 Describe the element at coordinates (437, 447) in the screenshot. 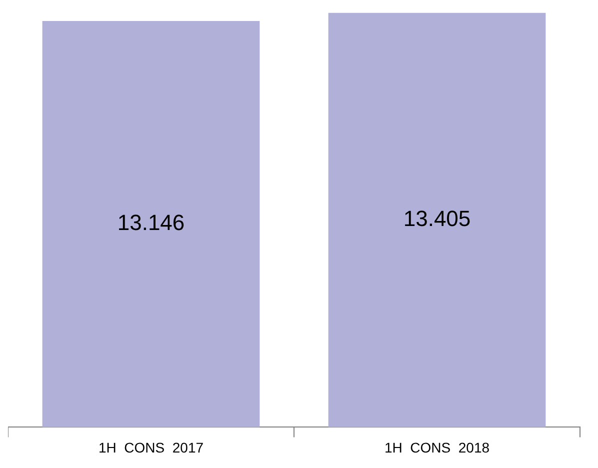

I see `x-tick-label: 1H CONS 2018` at that location.